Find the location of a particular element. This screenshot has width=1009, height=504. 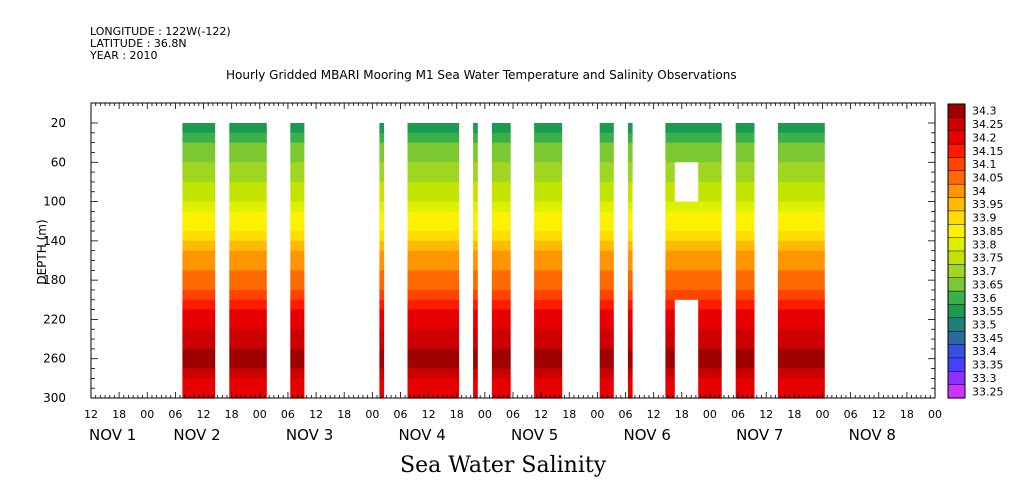

y-tick-label: 100 is located at coordinates (54, 202).